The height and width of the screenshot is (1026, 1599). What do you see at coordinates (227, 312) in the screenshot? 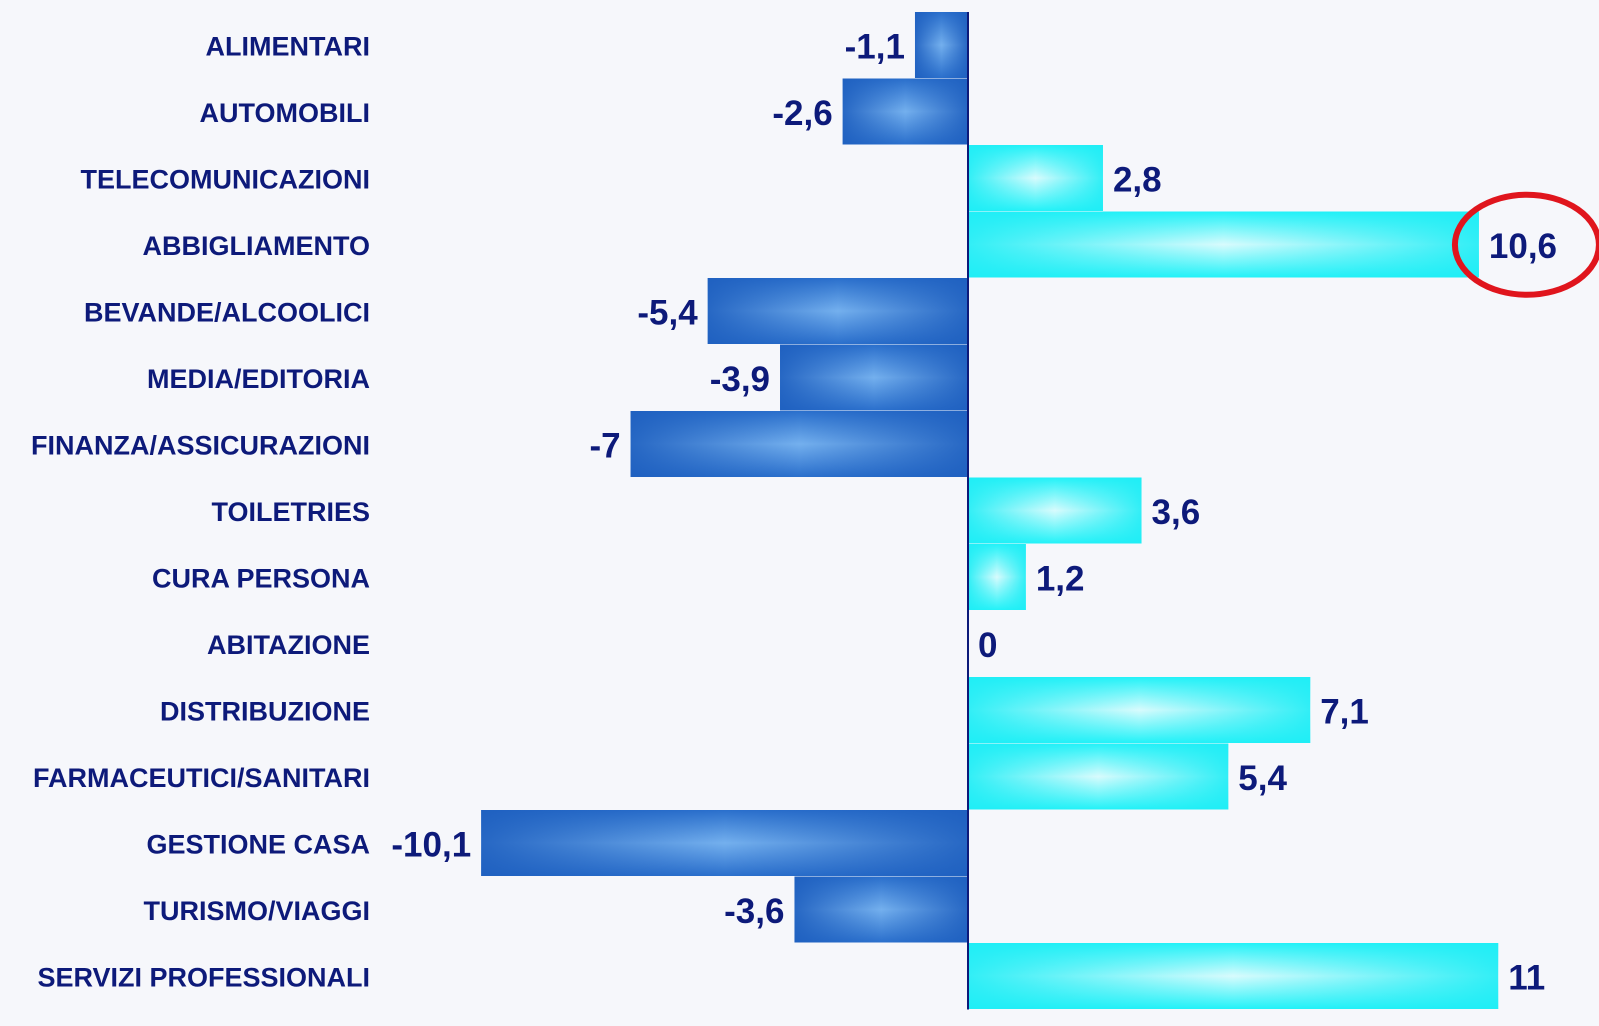
I see `category-label-bevande-alcoolici: BEVANDE/ALCOOLICI` at bounding box center [227, 312].